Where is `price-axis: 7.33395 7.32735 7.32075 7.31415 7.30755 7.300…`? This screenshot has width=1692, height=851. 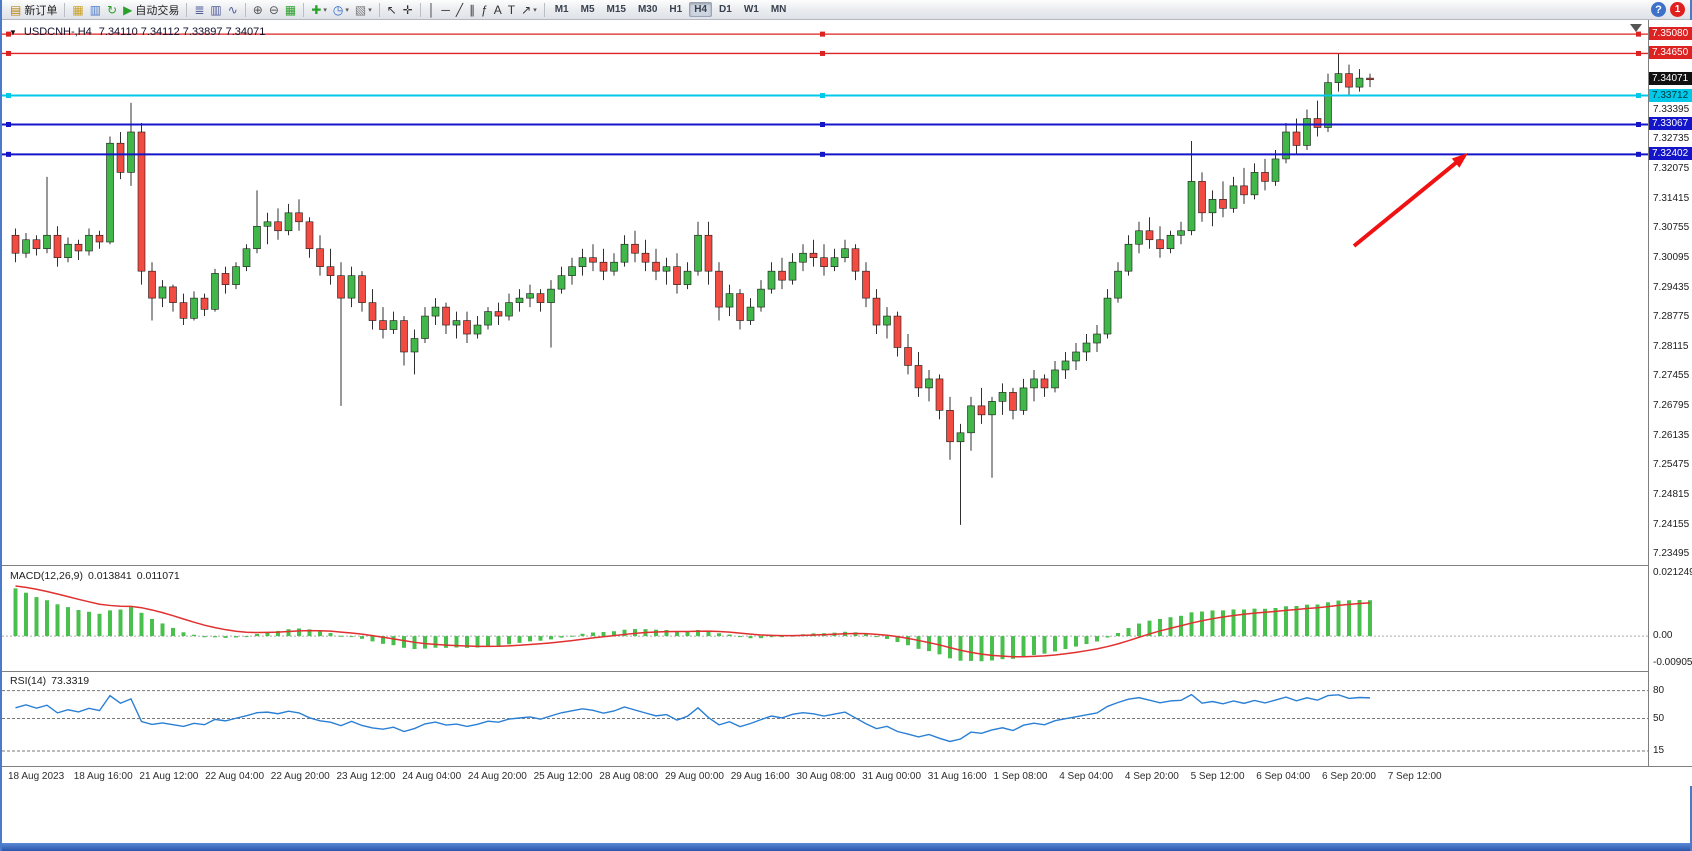 price-axis: 7.33395 7.32735 7.32075 7.31415 7.30755 7.300… is located at coordinates (1670, 393).